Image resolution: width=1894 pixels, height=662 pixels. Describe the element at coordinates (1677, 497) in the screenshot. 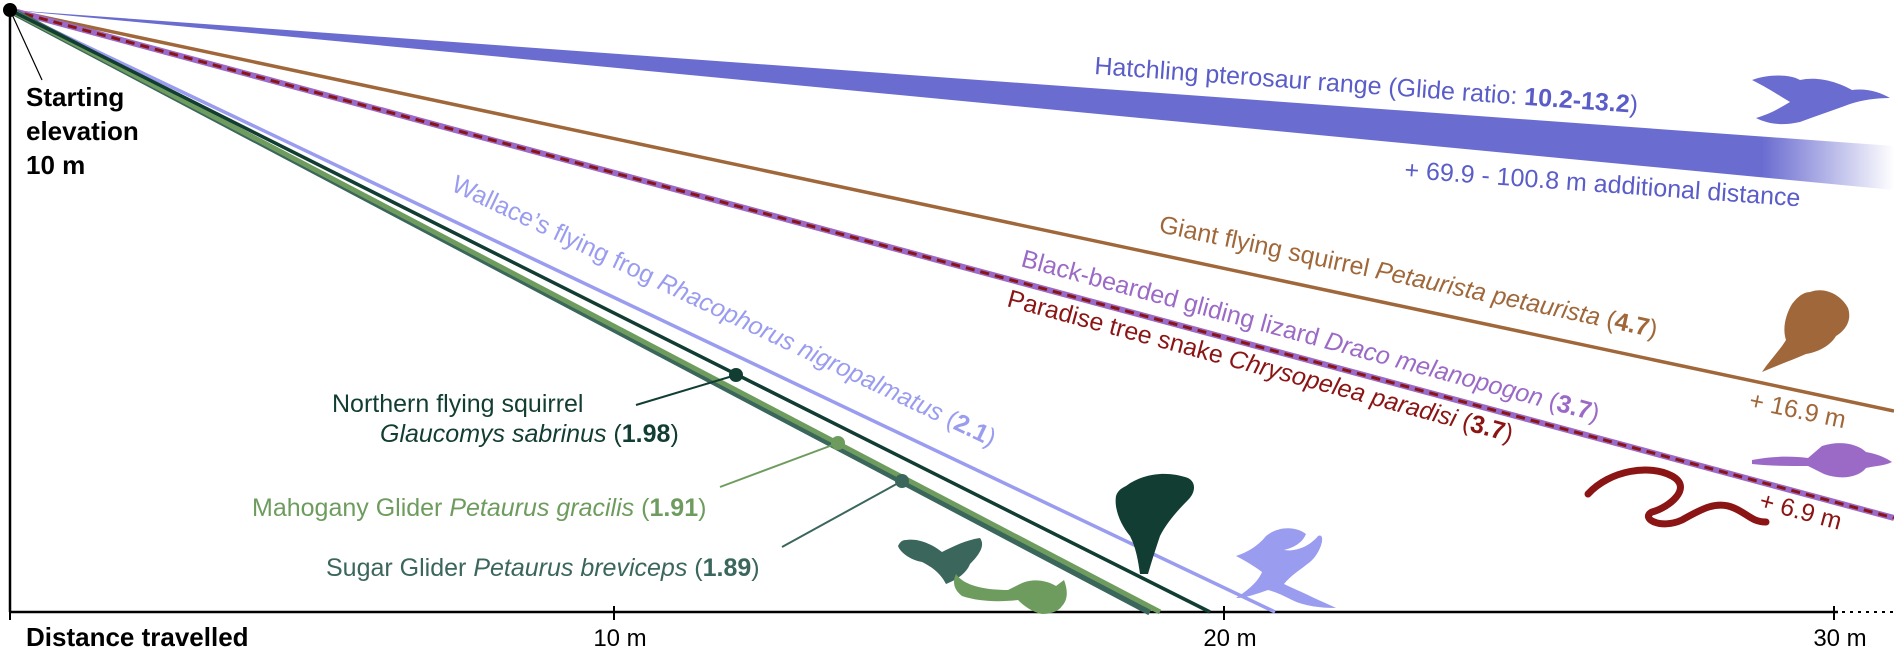

I see `snake-silhouette-icon` at that location.